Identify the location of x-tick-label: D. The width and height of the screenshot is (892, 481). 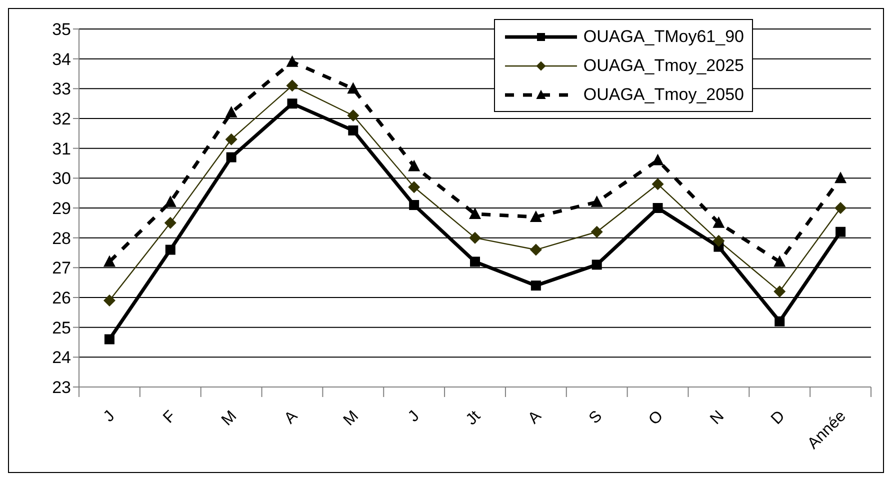
(778, 418).